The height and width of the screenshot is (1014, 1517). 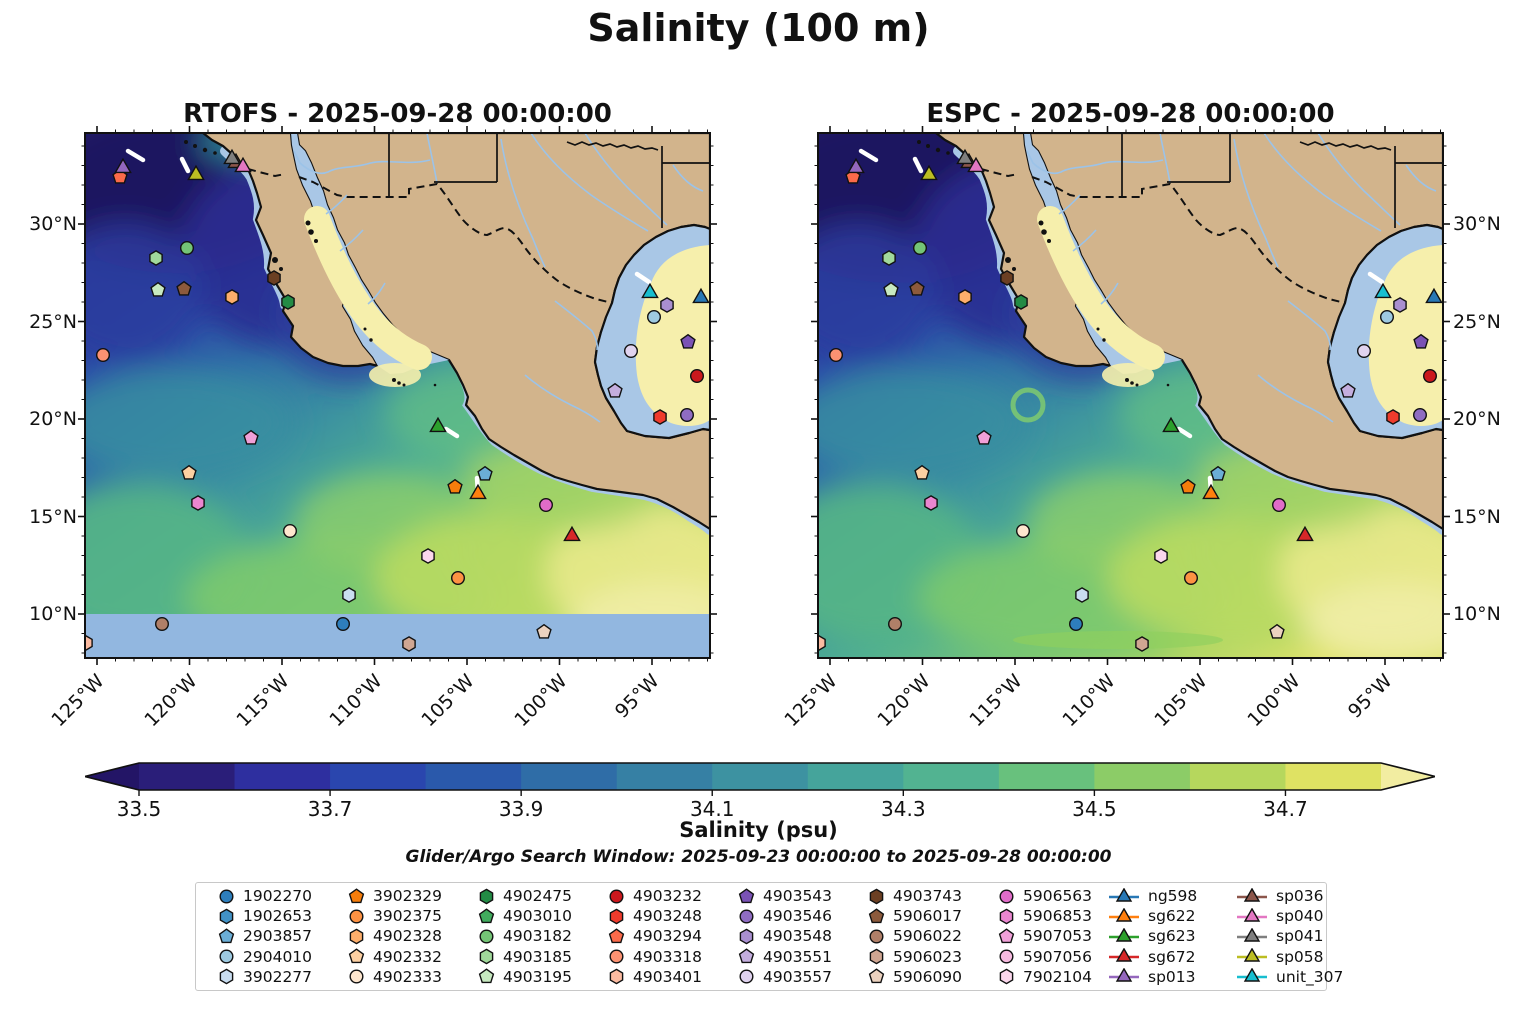 What do you see at coordinates (139, 808) in the screenshot?
I see `colorbar-tick-33.5: 33.5` at bounding box center [139, 808].